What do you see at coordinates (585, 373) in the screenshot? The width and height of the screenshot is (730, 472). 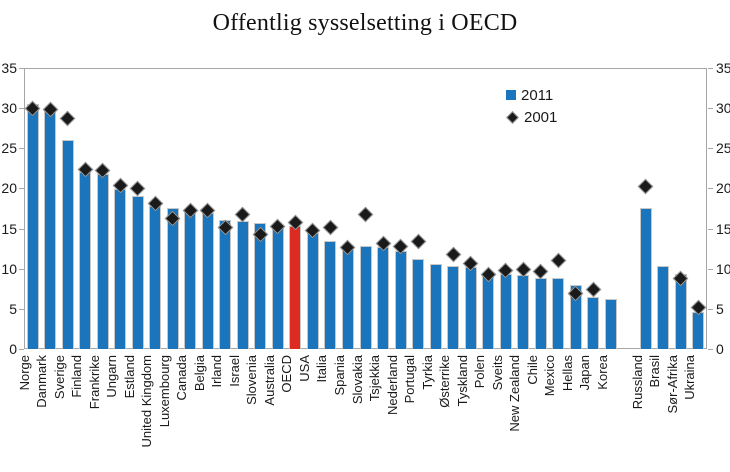 I see `x-axis-label-japan: Japan` at bounding box center [585, 373].